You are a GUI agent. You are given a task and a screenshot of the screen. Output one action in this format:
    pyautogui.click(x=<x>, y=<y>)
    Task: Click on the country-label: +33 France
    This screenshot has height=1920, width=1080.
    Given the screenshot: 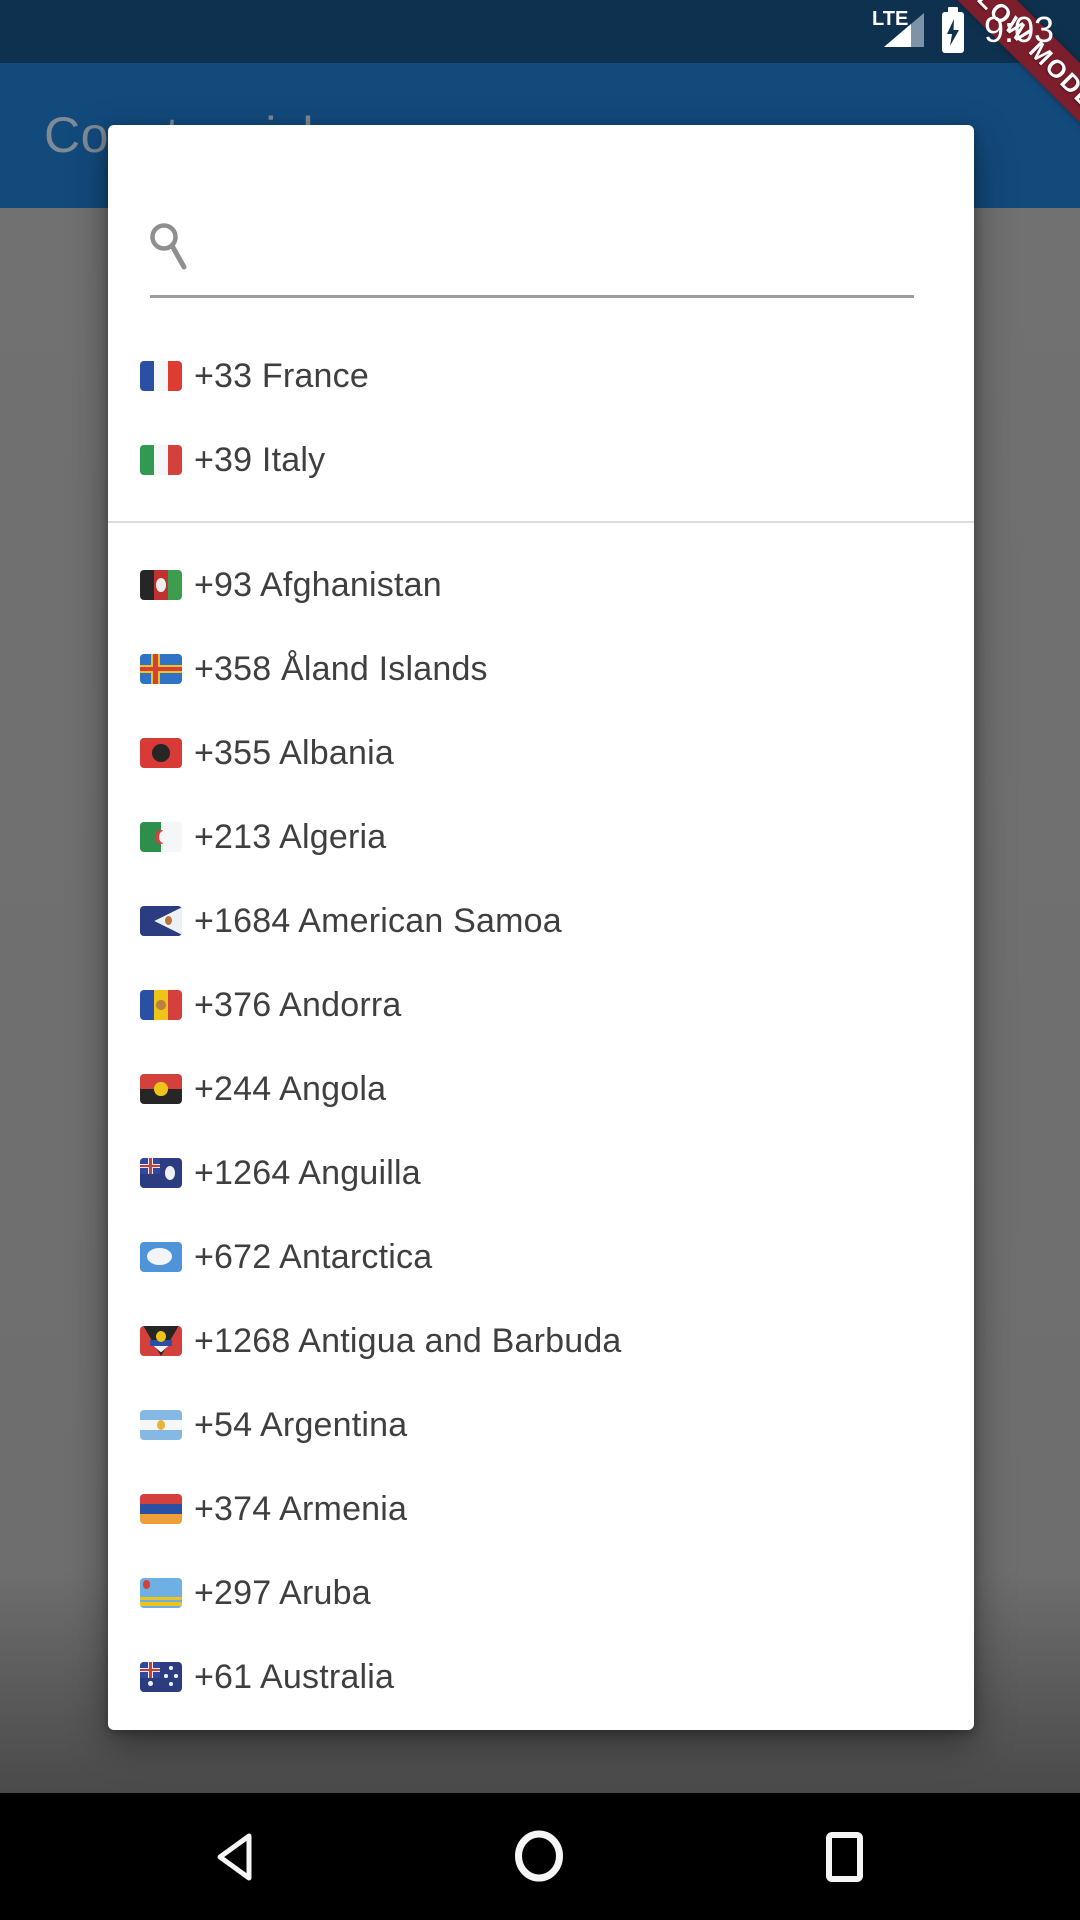 What is the action you would take?
    pyautogui.click(x=281, y=375)
    